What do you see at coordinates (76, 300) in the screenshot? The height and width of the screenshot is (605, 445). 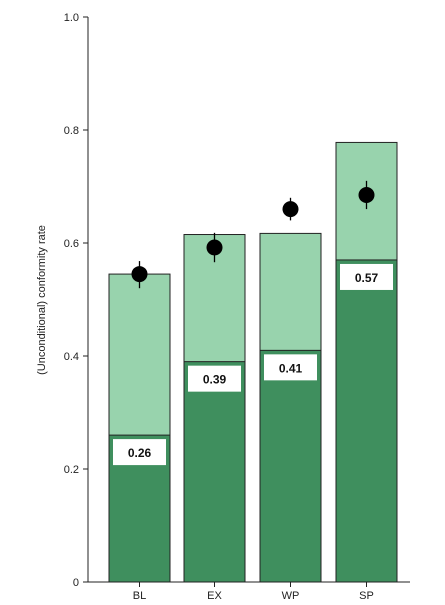 I see `y-axis: 0 0.2 0.4 0.6 0.8 1.0` at bounding box center [76, 300].